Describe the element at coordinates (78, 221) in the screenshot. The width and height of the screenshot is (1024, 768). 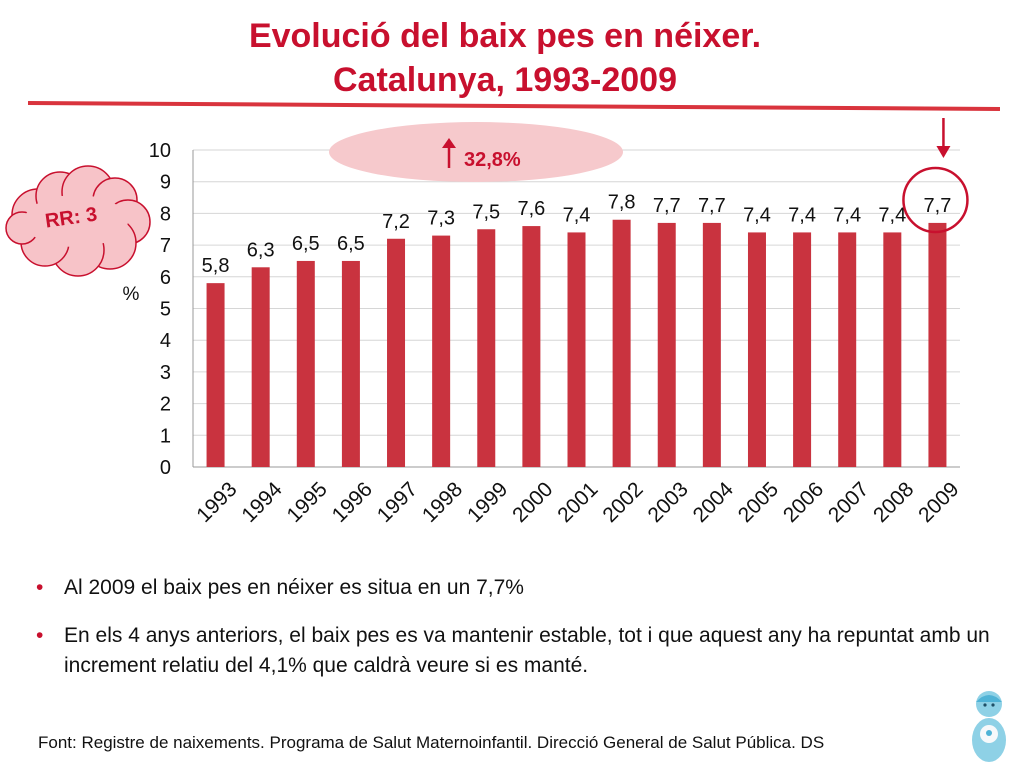
I see `rr-cloud-shape` at that location.